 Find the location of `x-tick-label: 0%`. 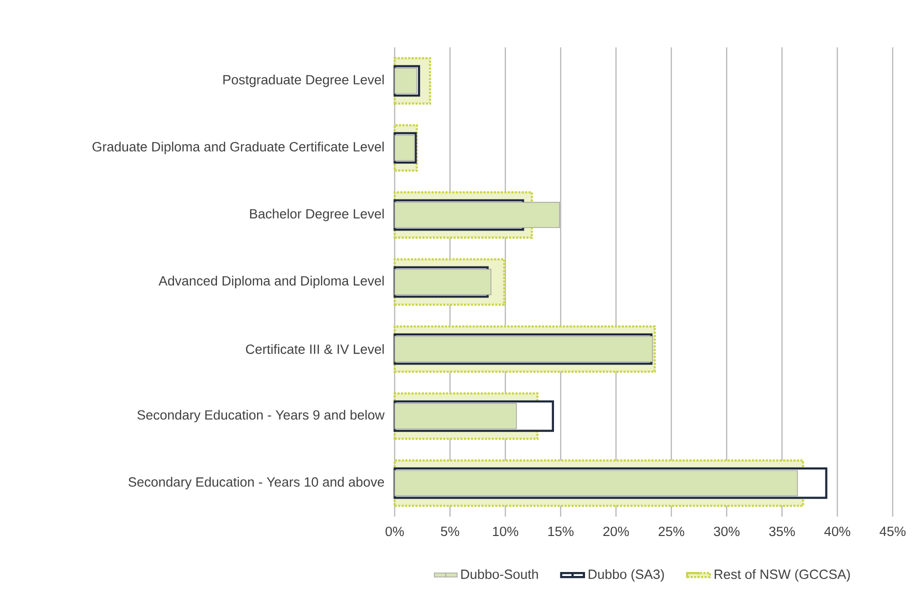

x-tick-label: 0% is located at coordinates (395, 531).